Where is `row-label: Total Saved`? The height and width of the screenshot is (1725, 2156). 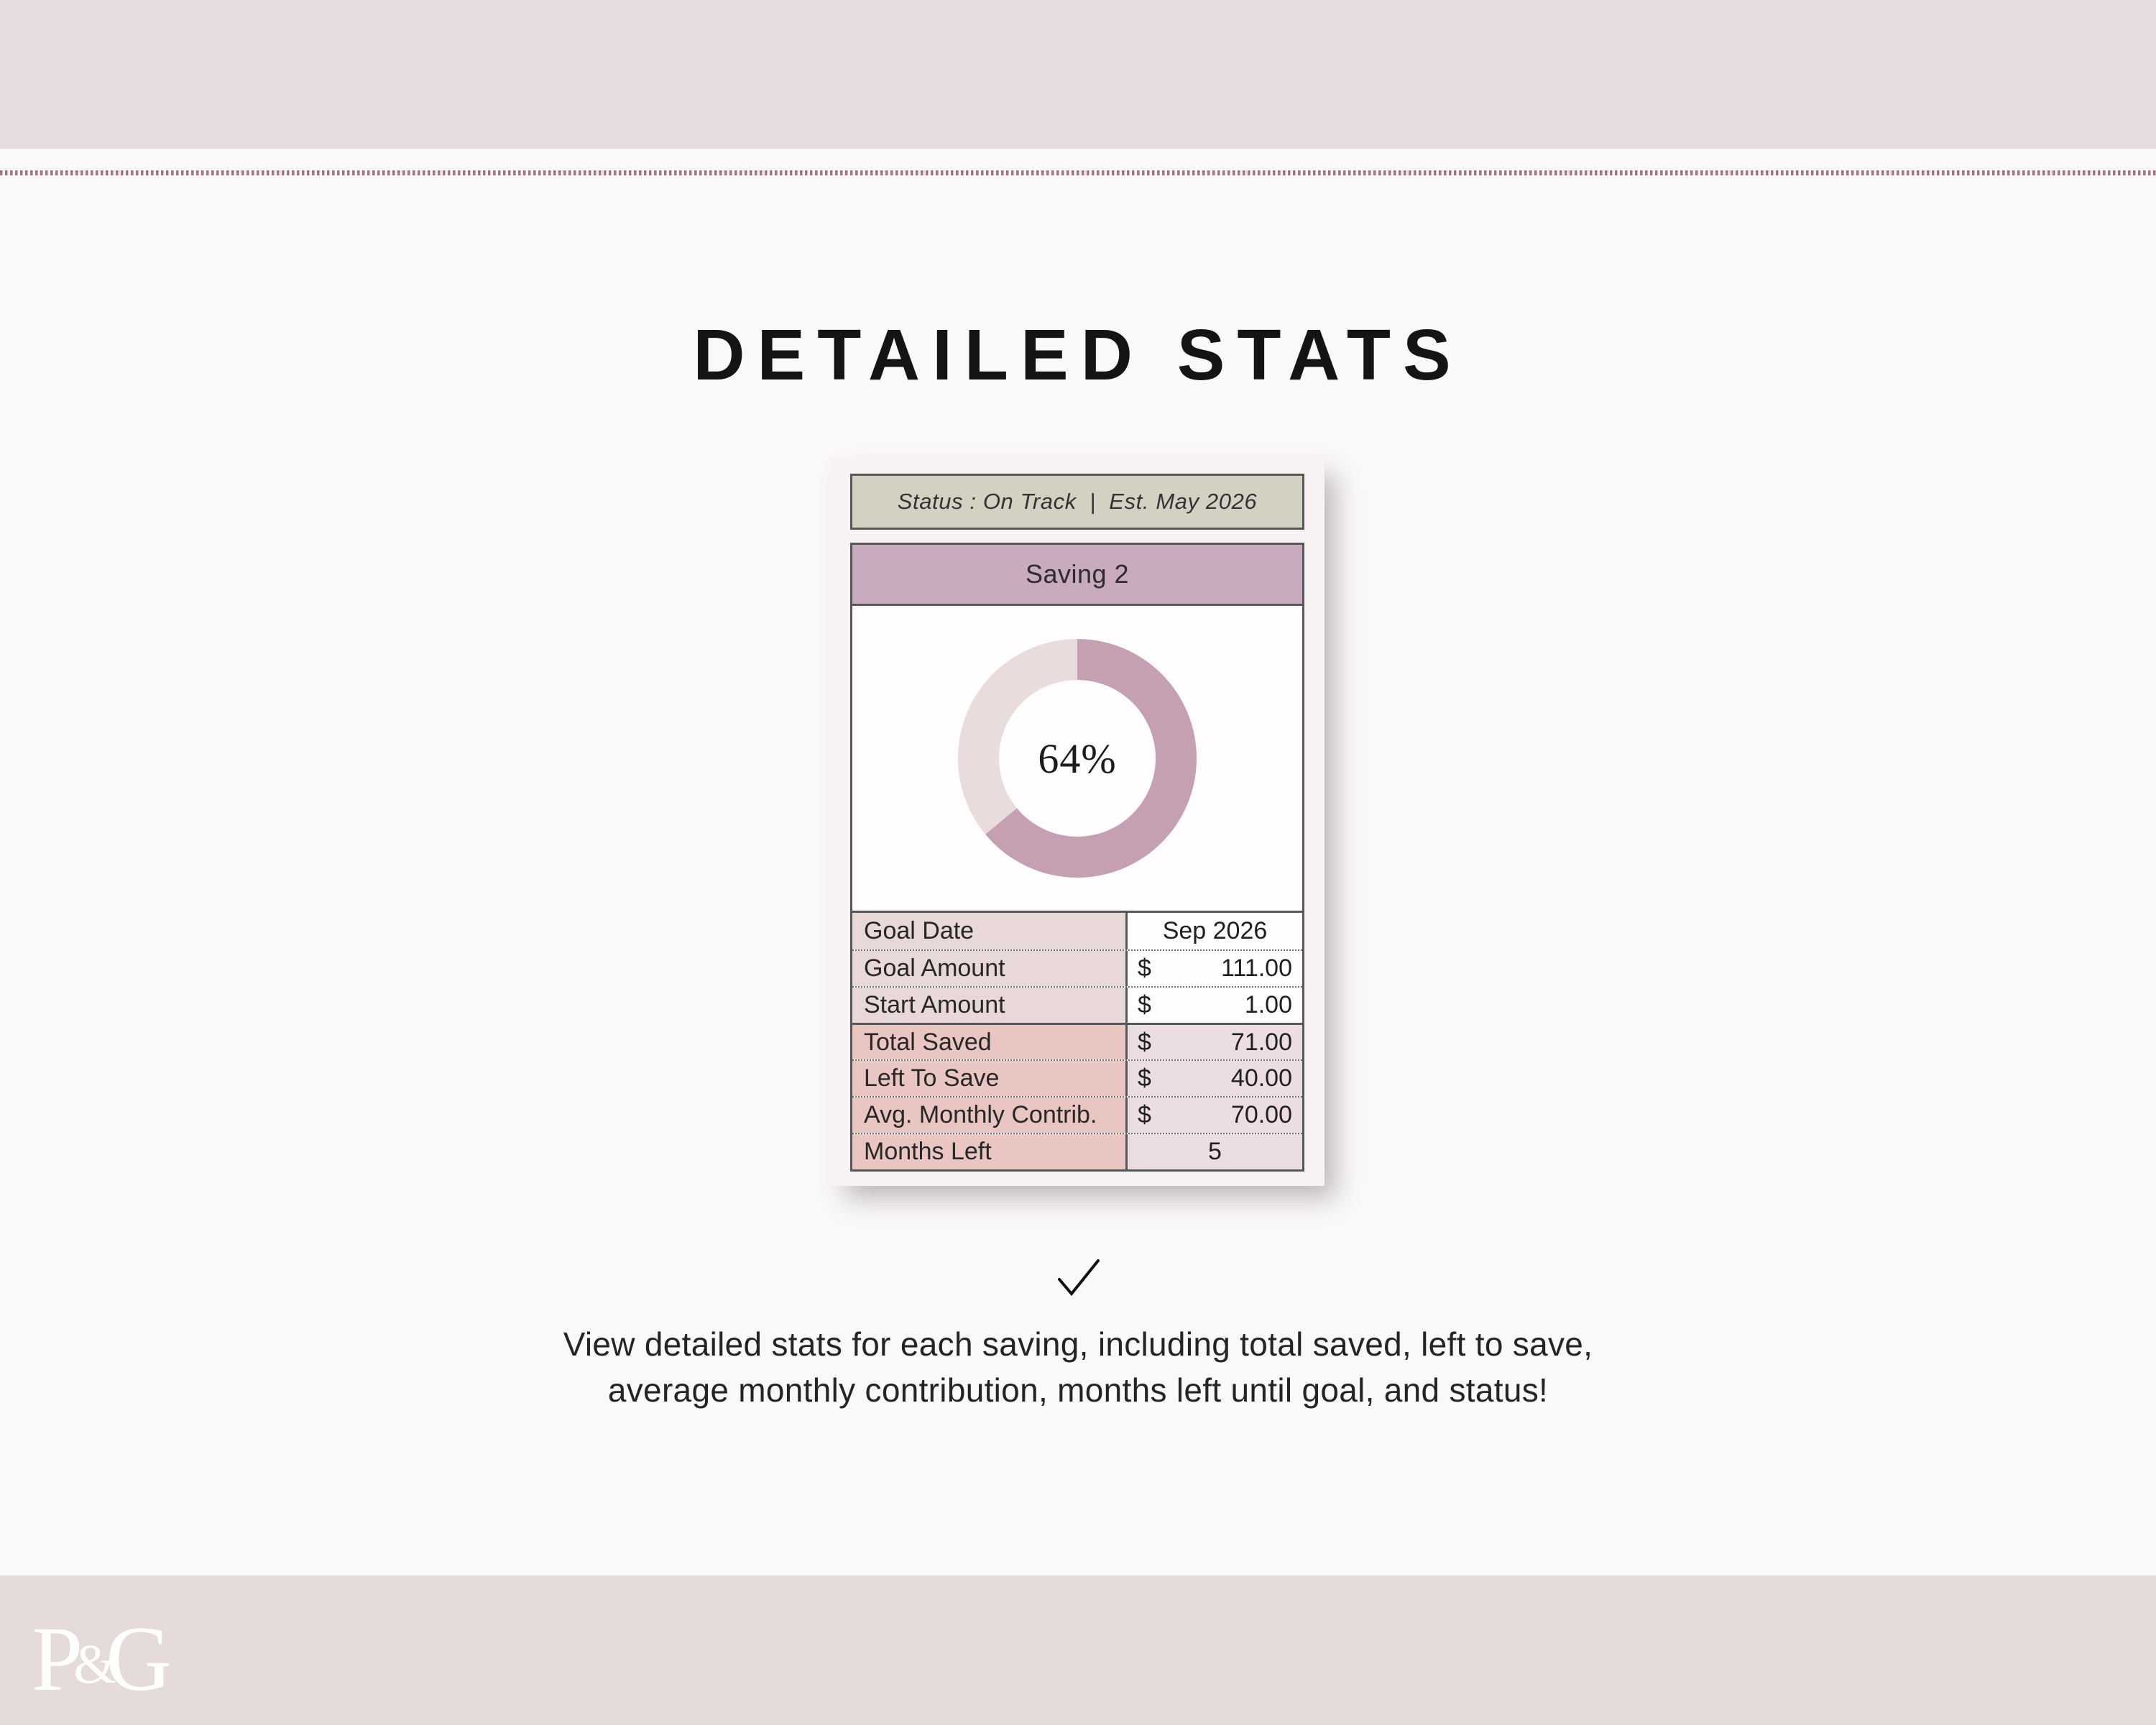 row-label: Total Saved is located at coordinates (990, 1042).